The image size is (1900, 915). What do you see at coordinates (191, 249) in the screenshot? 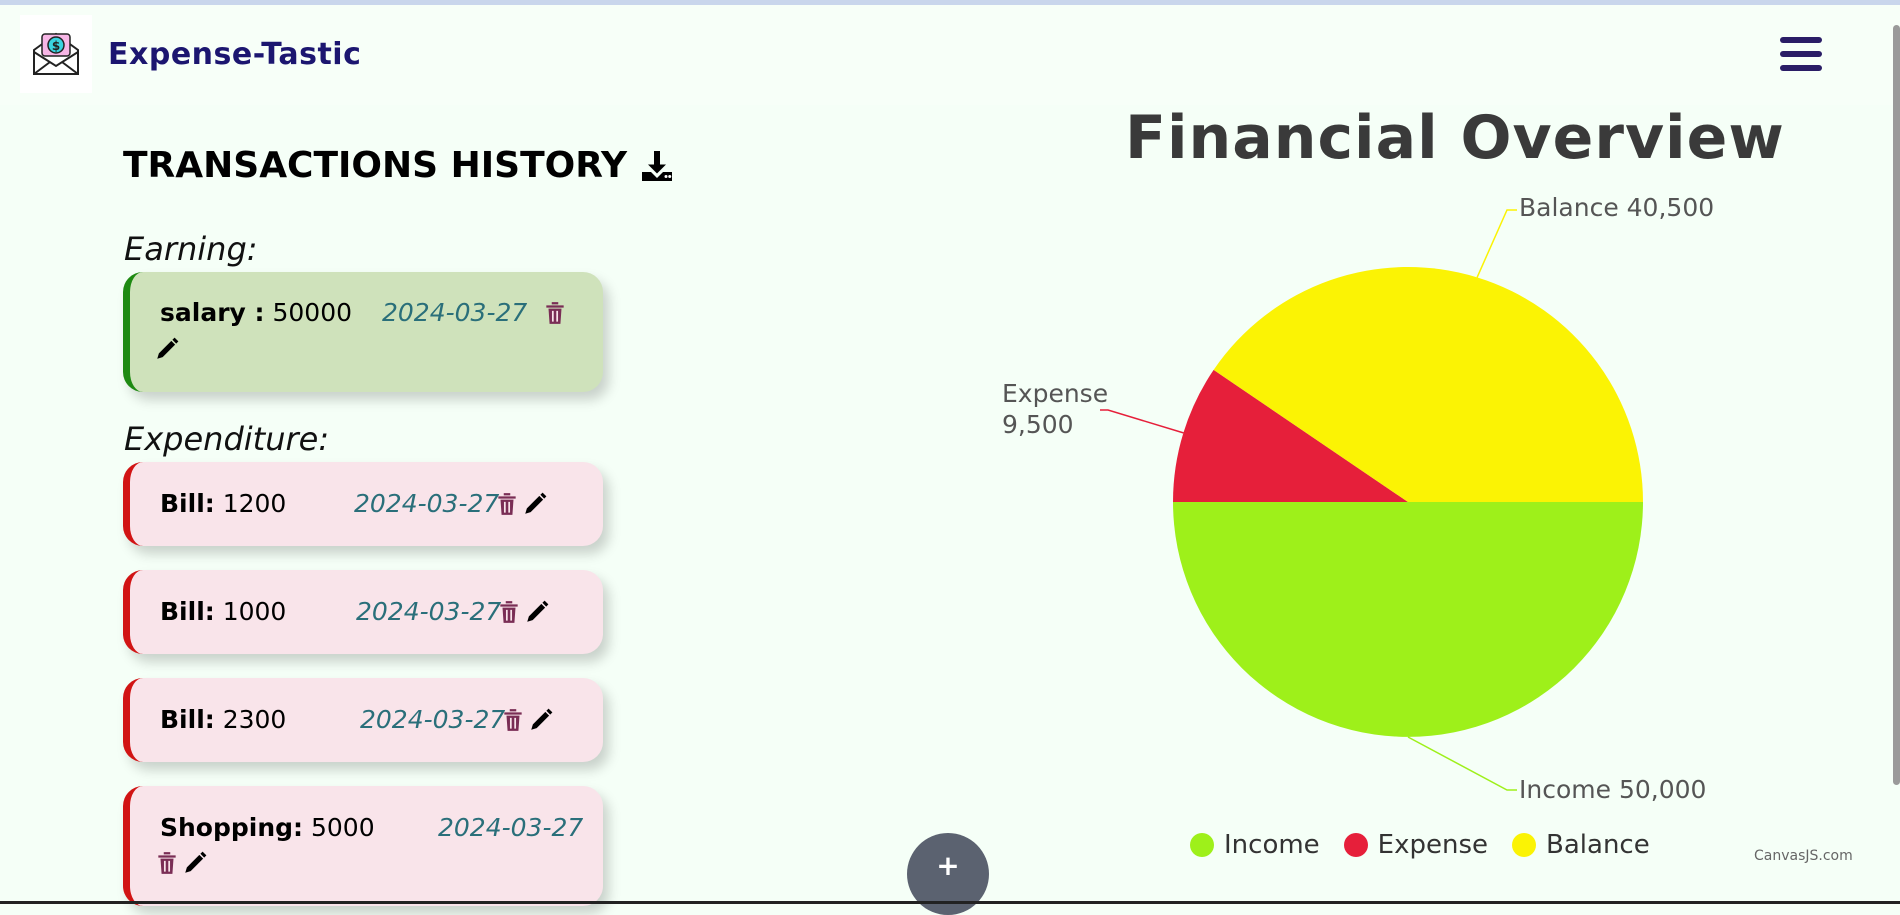
I see `earning-label: Earning:` at bounding box center [191, 249].